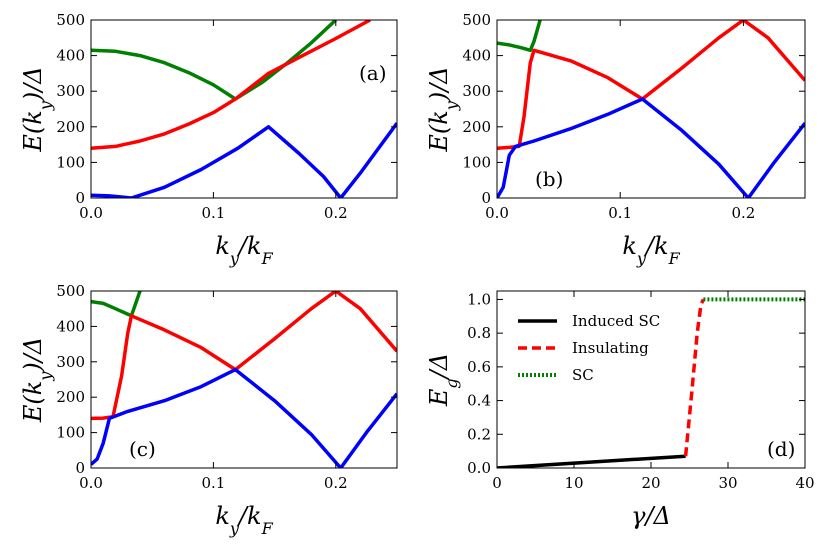 Image resolution: width=830 pixels, height=549 pixels. What do you see at coordinates (610, 348) in the screenshot?
I see `legend-label: Insulating` at bounding box center [610, 348].